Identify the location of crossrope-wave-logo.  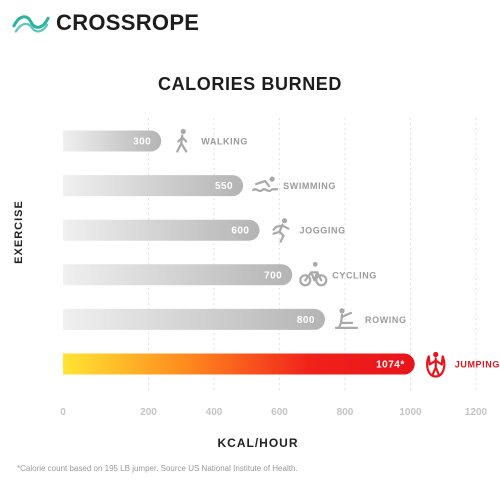
(31, 24).